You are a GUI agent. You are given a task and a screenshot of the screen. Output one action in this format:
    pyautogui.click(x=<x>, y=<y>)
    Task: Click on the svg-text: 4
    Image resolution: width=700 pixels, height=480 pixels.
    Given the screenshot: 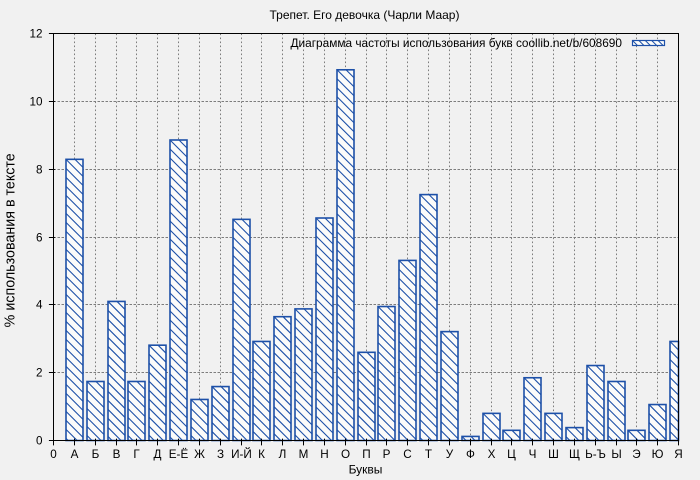 What is the action you would take?
    pyautogui.click(x=39, y=305)
    